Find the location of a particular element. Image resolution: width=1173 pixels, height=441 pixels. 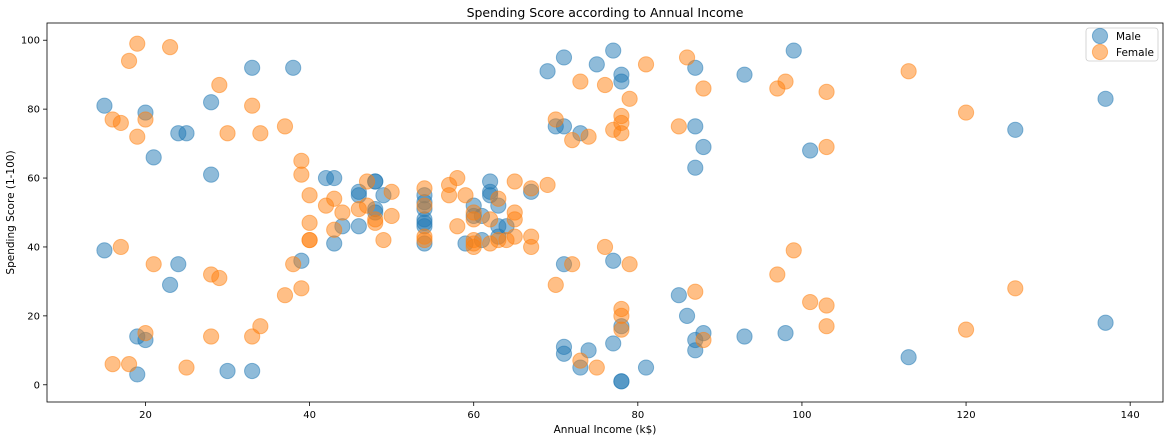

y-tick-label: 100 is located at coordinates (30, 41).